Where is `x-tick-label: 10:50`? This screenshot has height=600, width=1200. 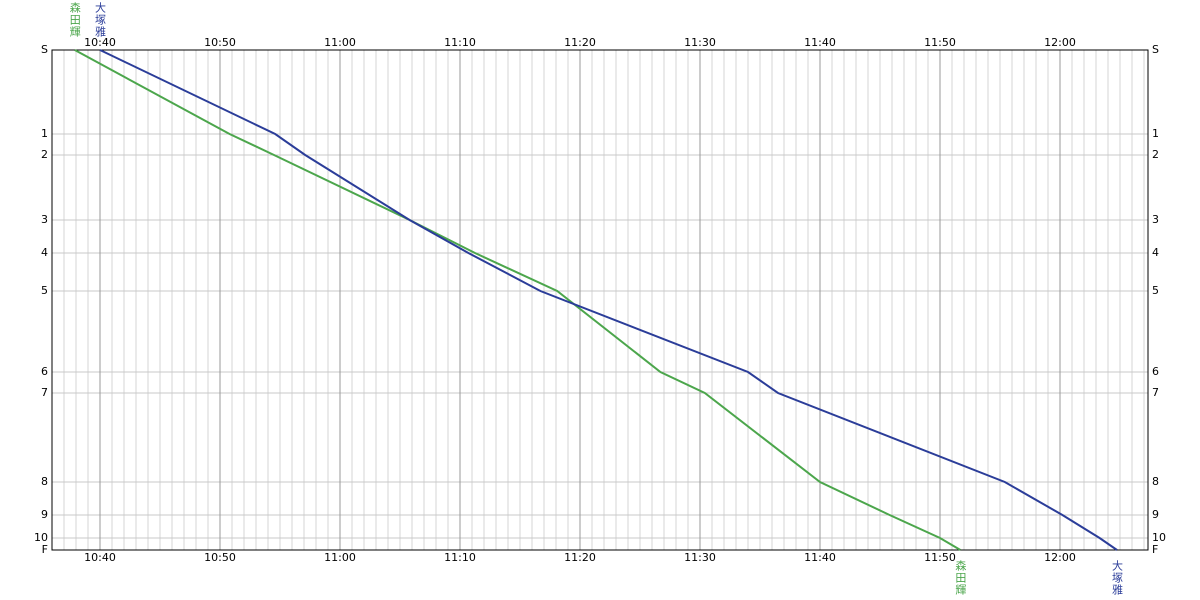
x-tick-label: 10:50 is located at coordinates (220, 42).